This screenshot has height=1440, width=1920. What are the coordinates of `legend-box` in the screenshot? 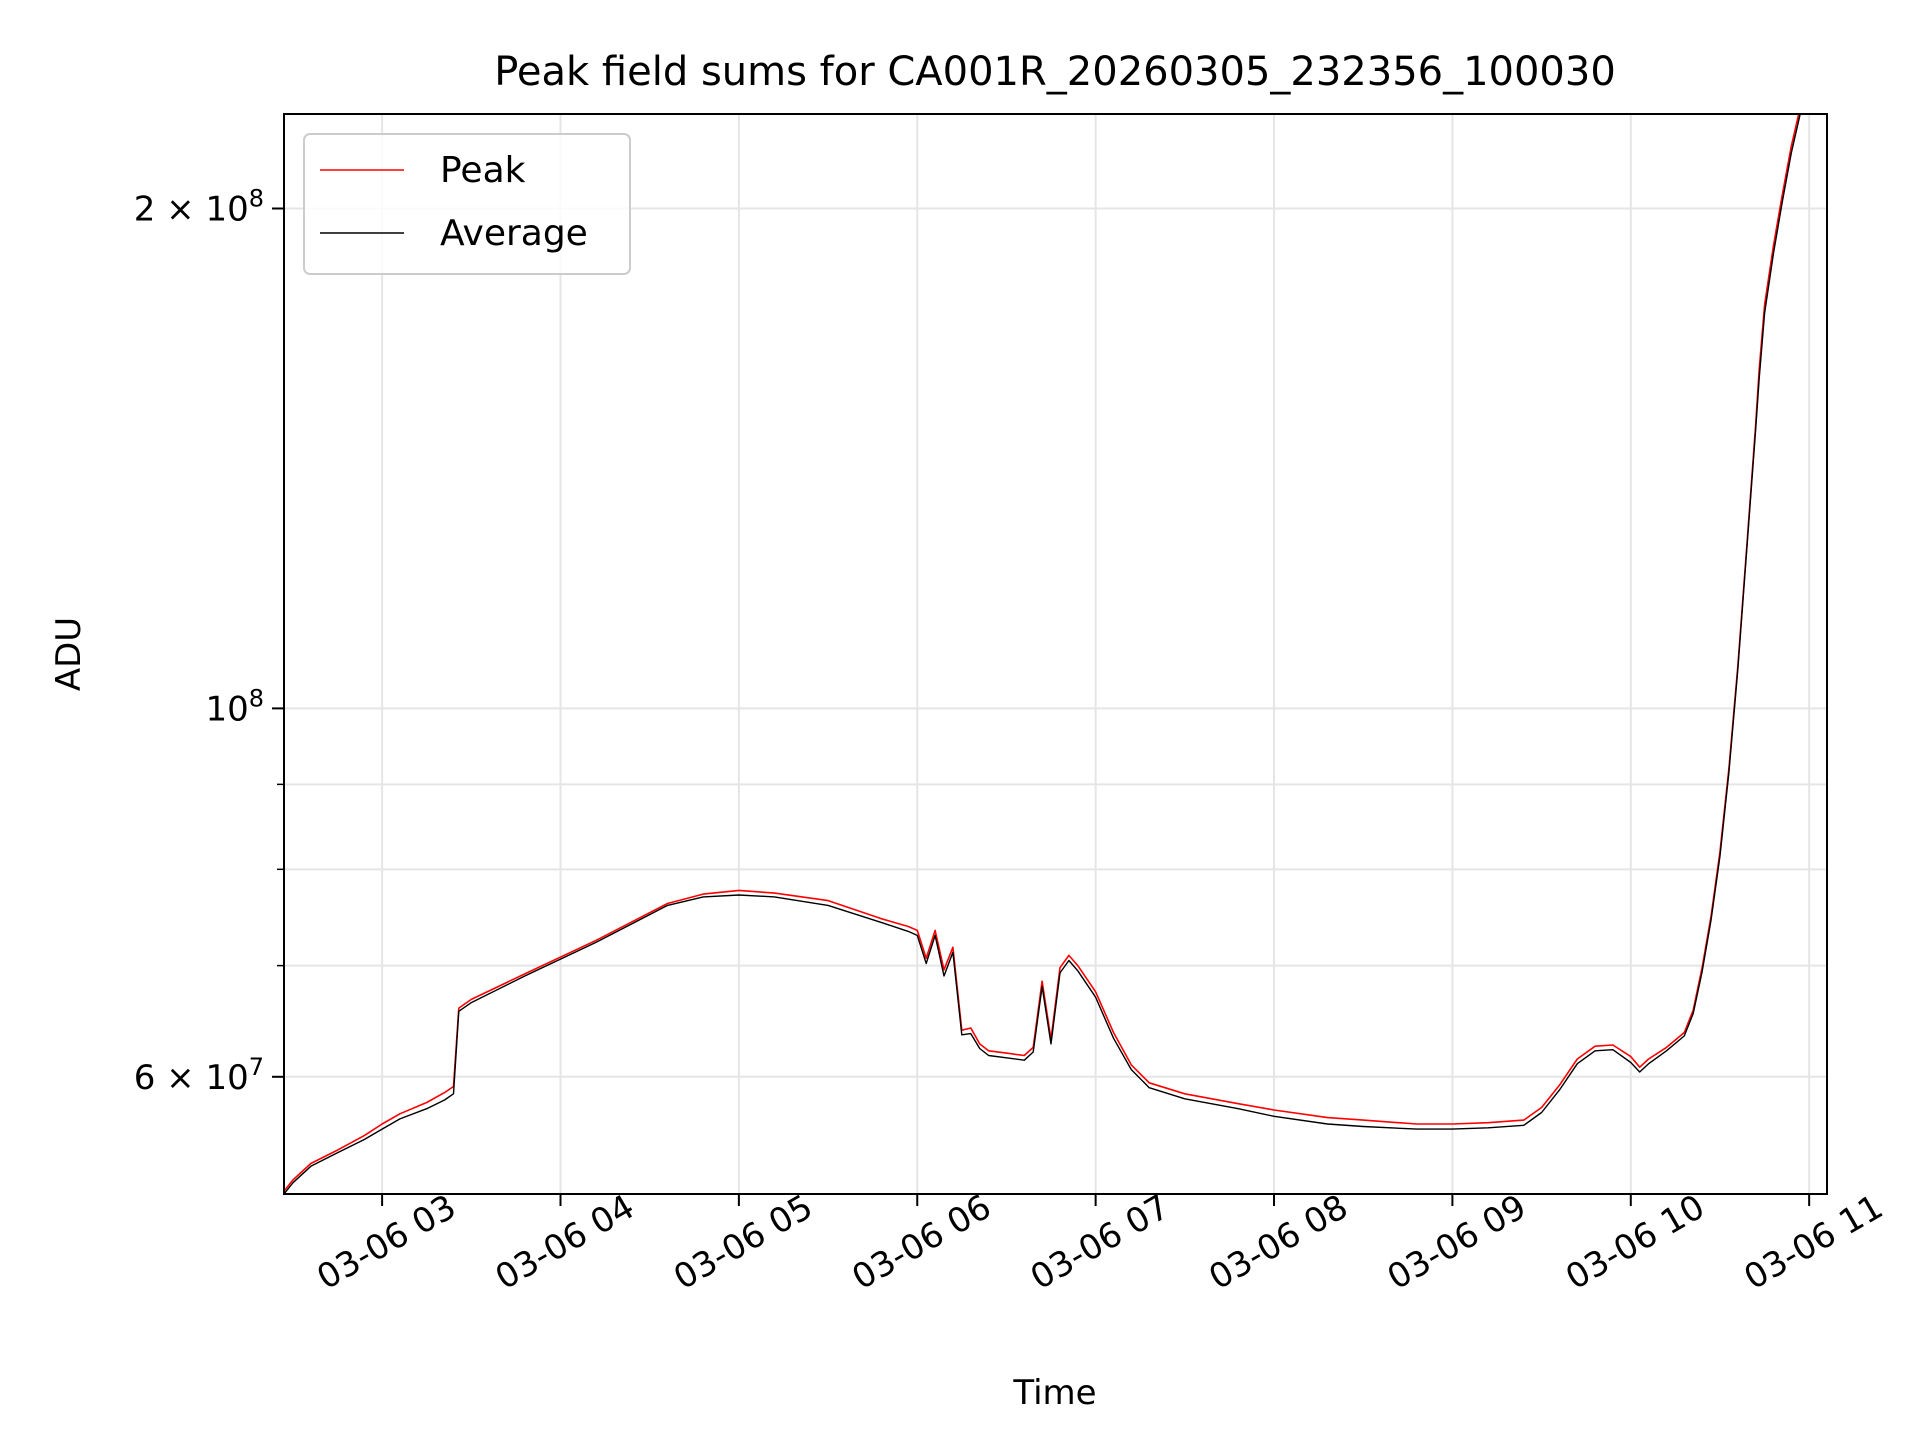 It's located at (467, 204).